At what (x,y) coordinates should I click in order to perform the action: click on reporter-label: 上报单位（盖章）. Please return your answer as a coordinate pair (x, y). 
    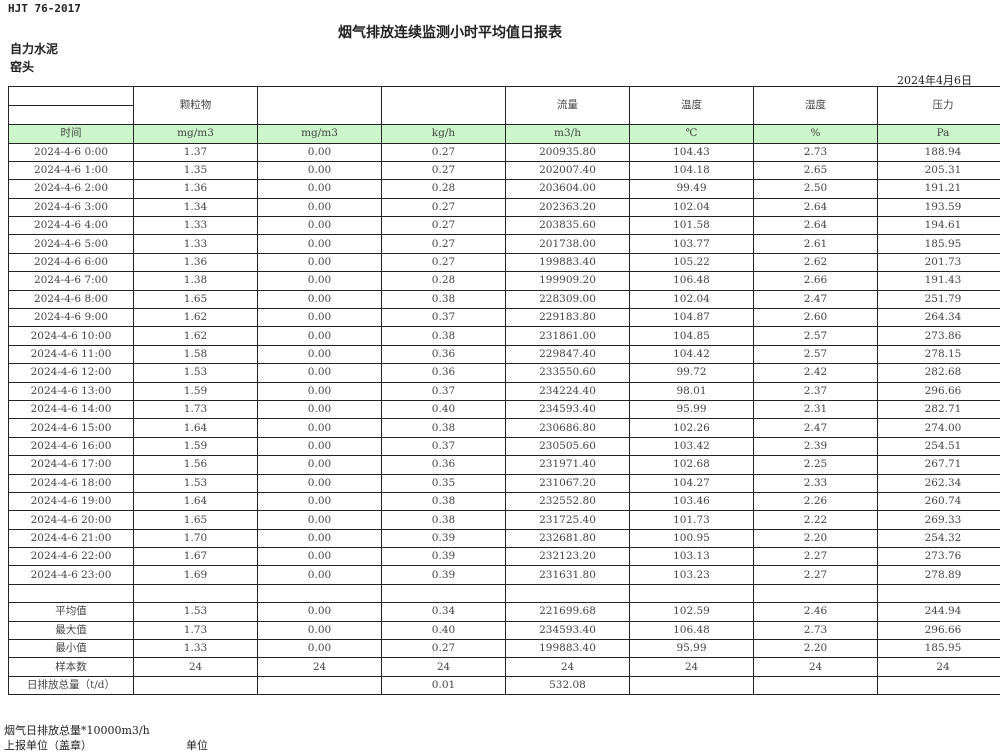
    Looking at the image, I should click on (48, 745).